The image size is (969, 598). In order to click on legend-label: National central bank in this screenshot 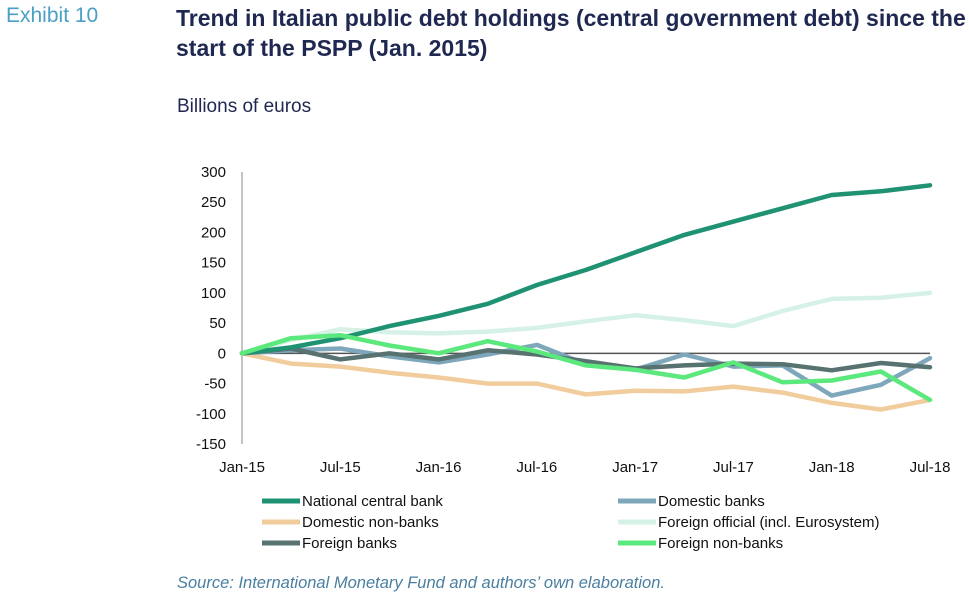, I will do `click(372, 501)`.